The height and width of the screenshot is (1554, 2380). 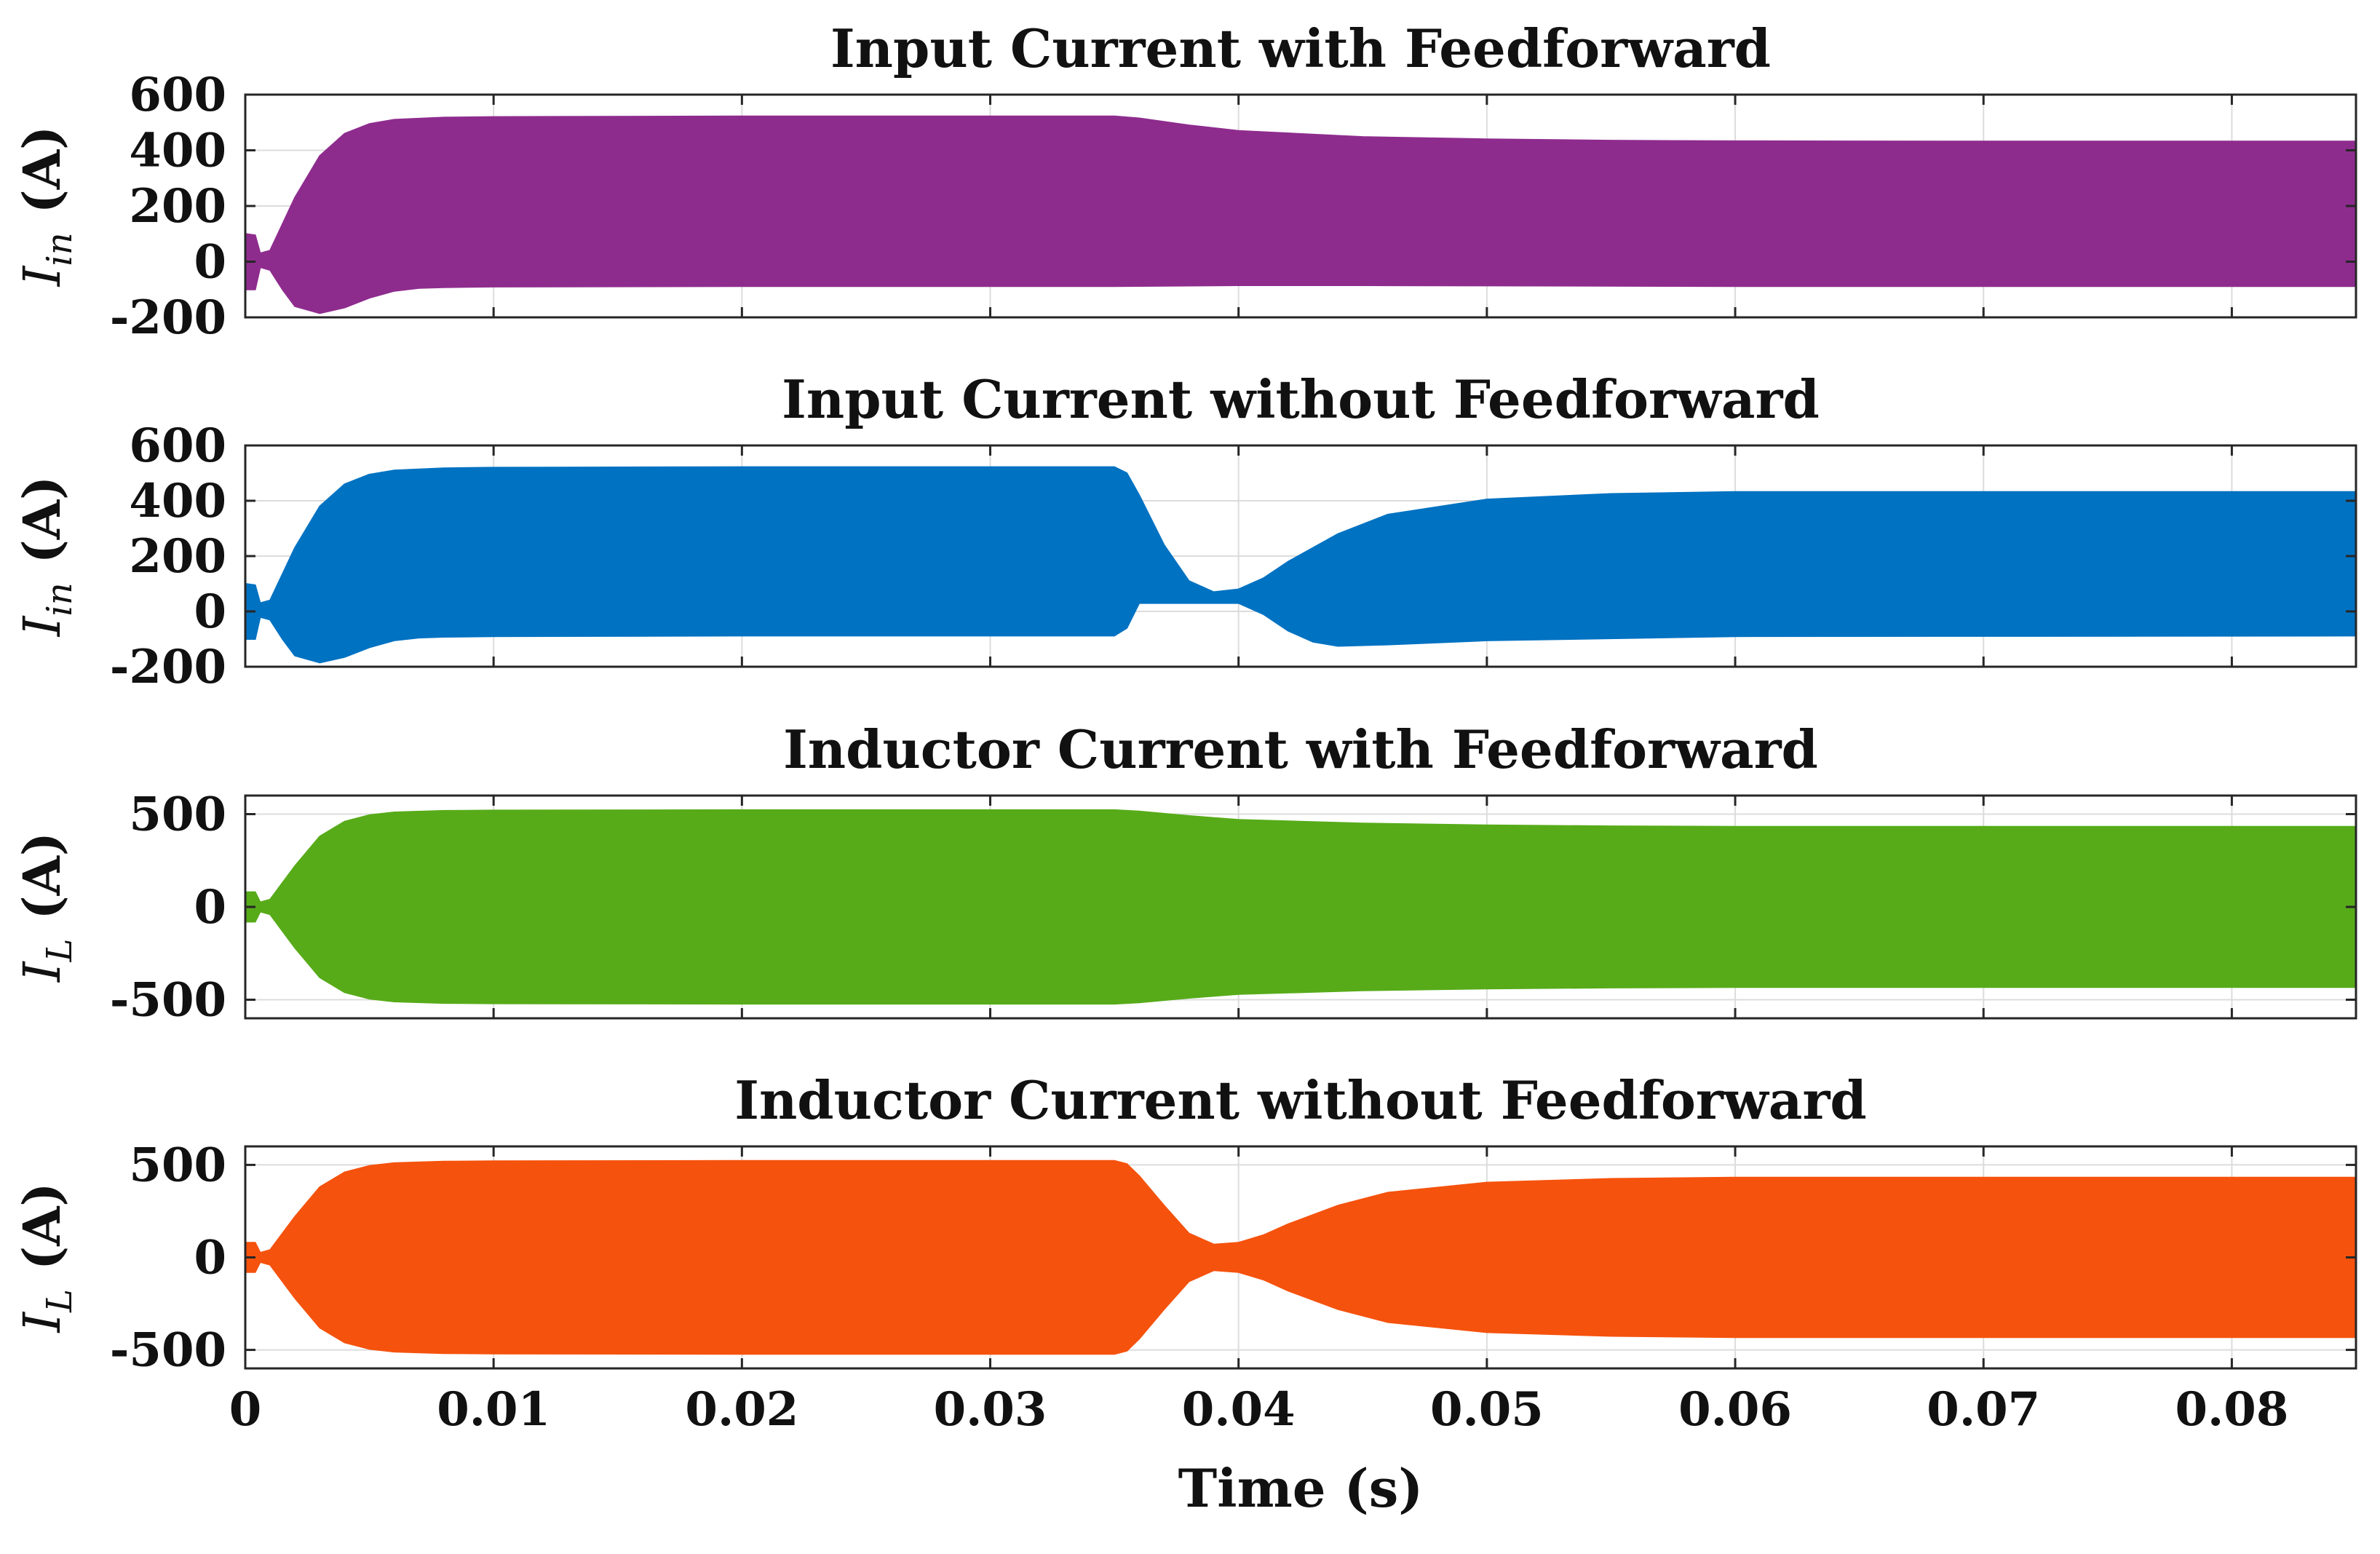 I want to click on subplot-title: Inductor Current with Feedforward, so click(x=1300, y=749).